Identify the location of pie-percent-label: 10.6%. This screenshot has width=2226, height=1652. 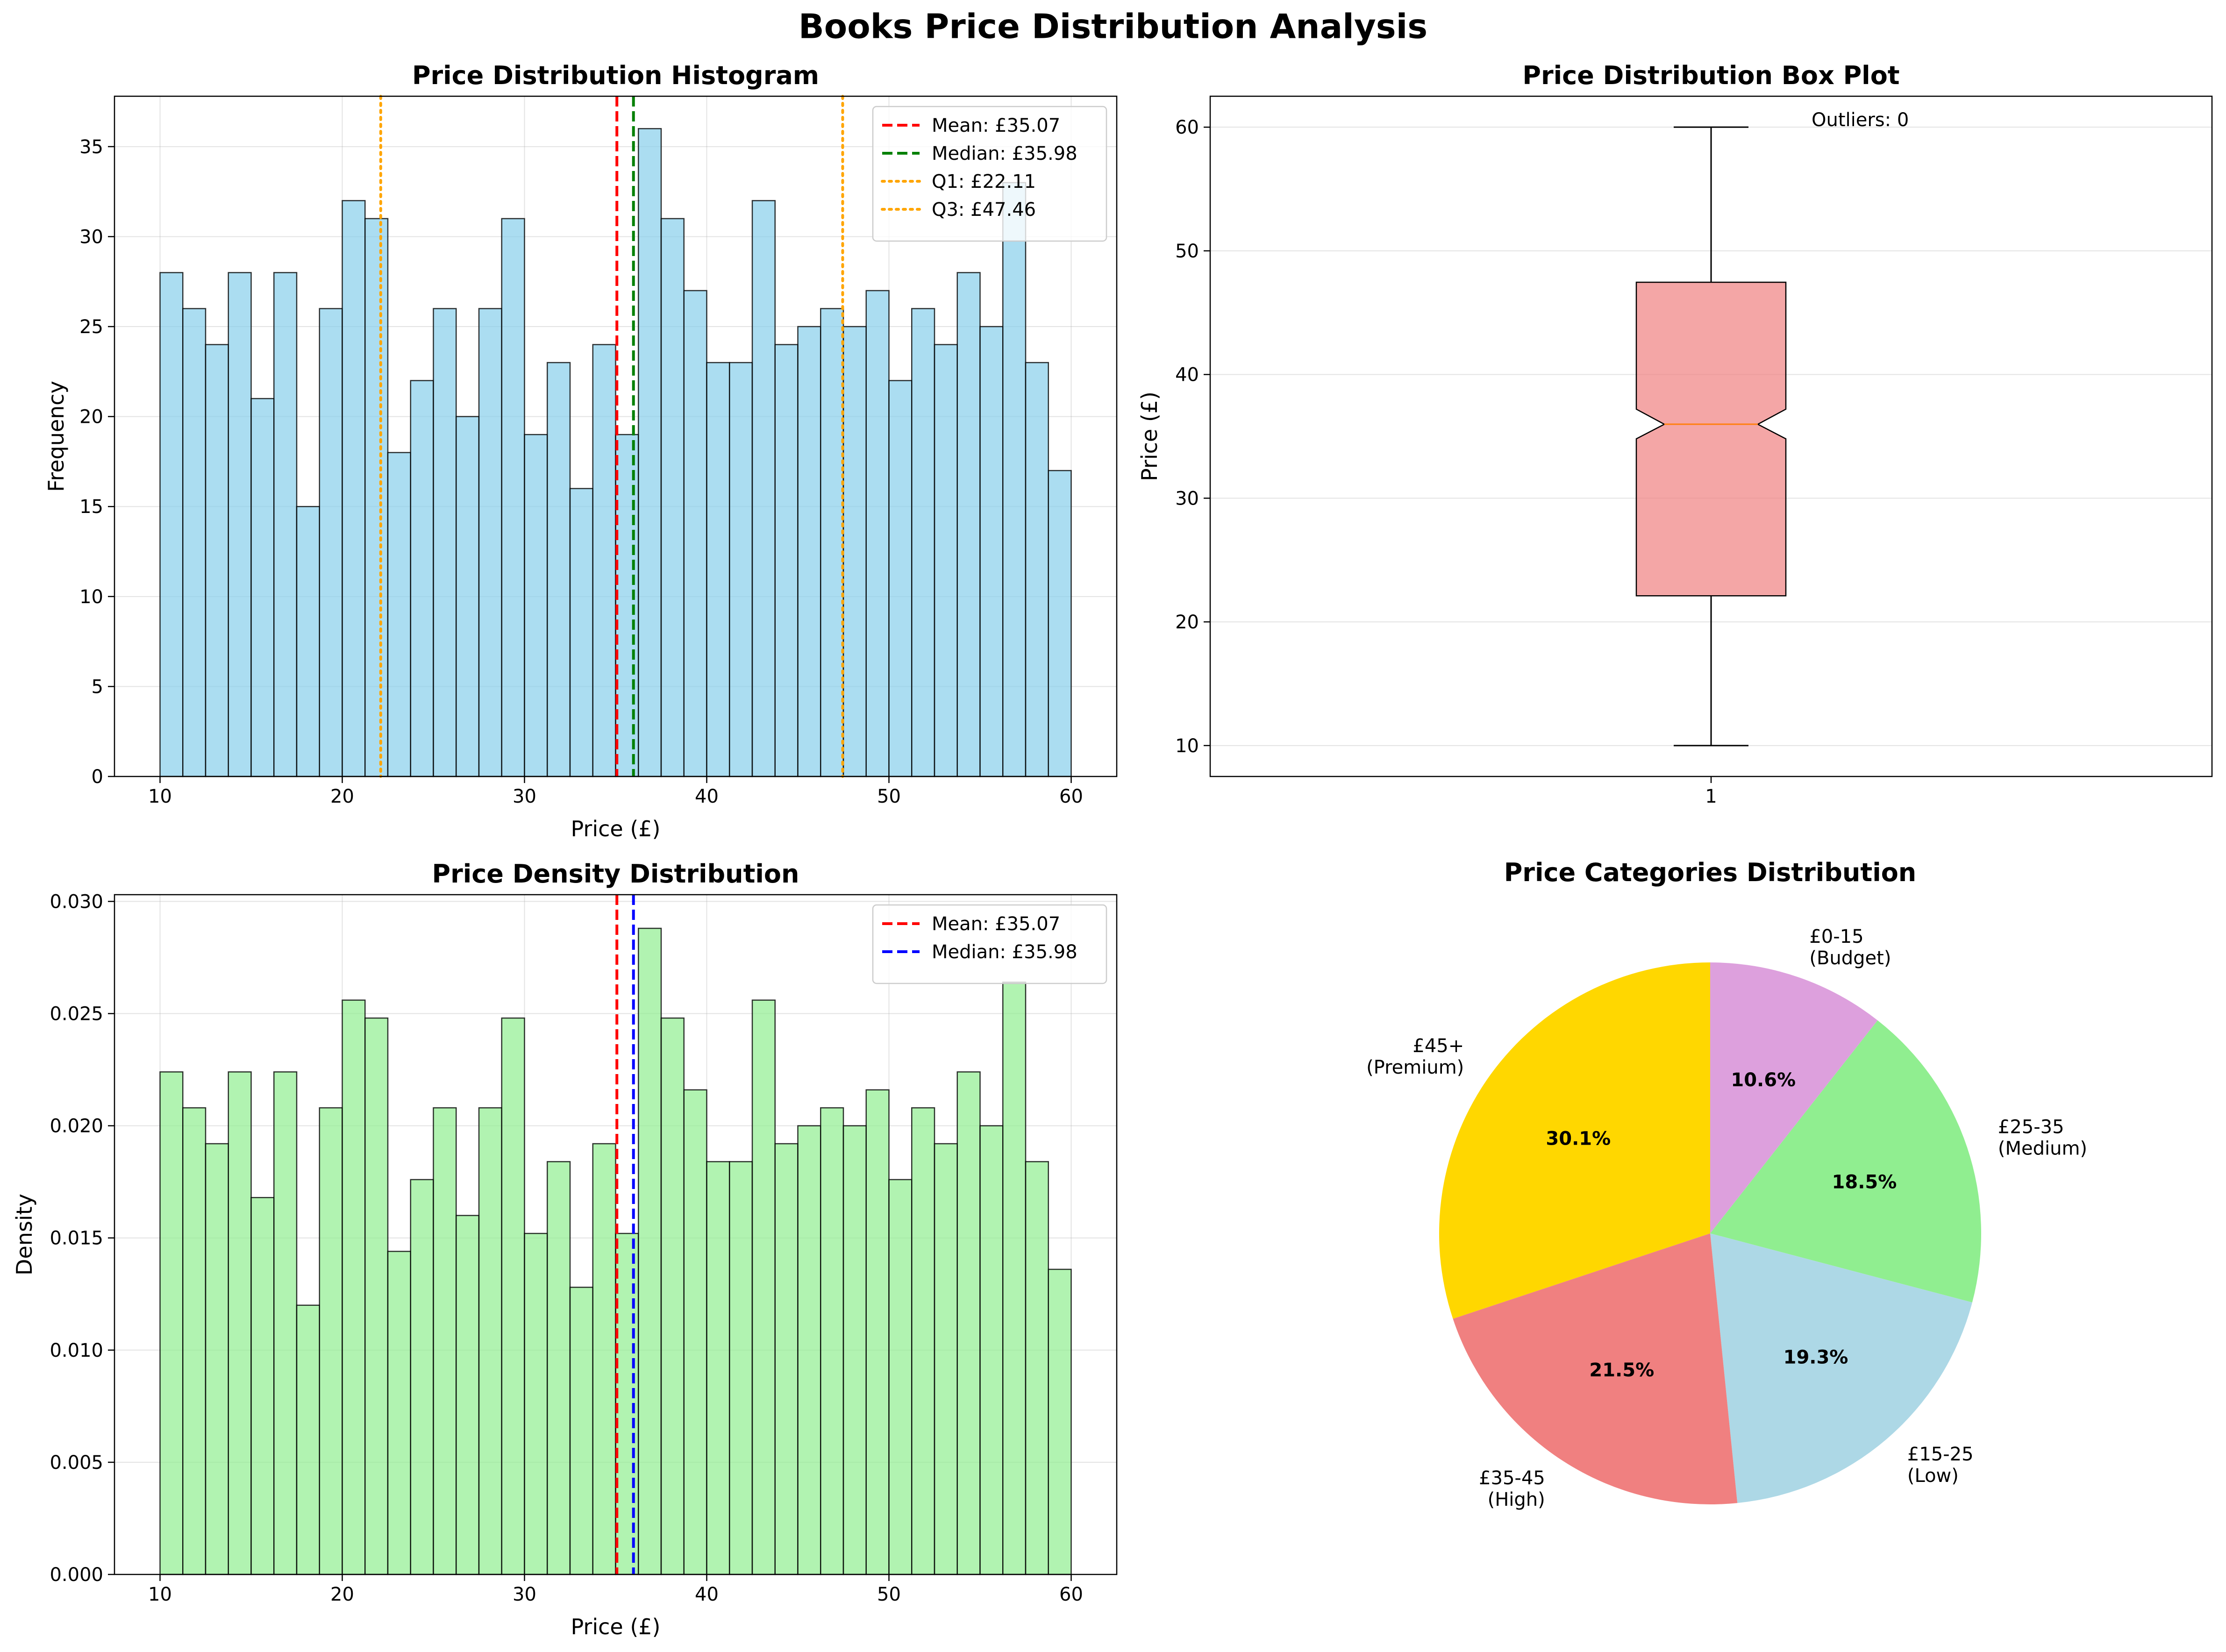
(1763, 1080).